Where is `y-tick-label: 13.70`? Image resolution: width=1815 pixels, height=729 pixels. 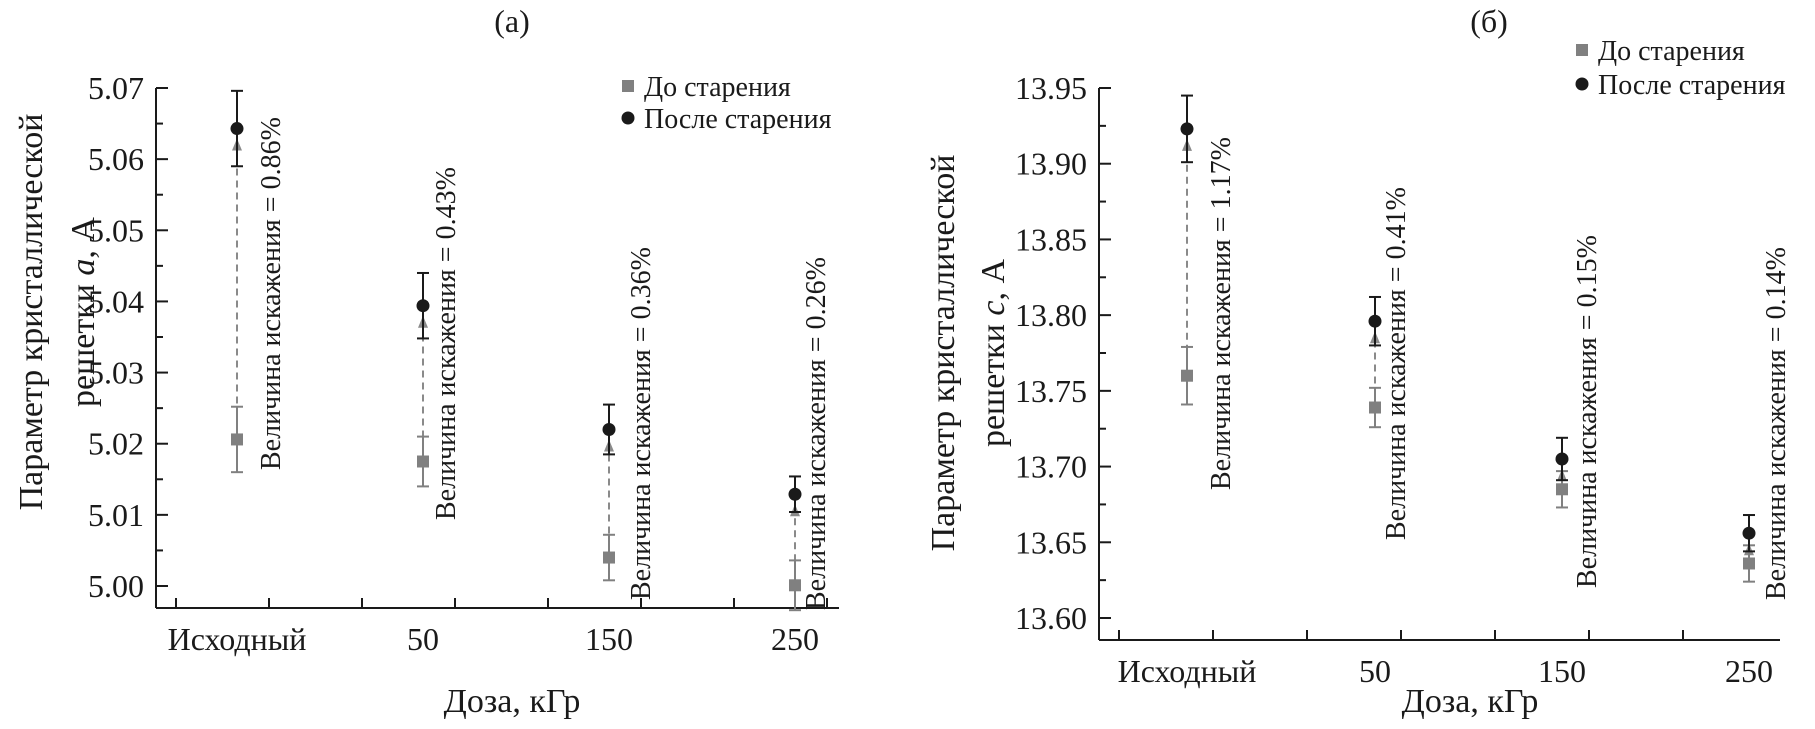
y-tick-label: 13.70 is located at coordinates (1051, 467).